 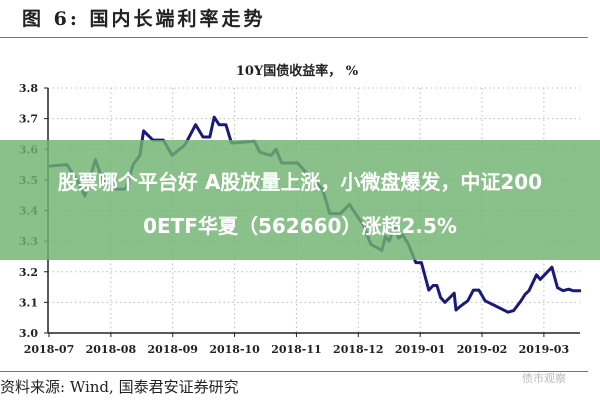 What do you see at coordinates (172, 349) in the screenshot?
I see `x-tick-label: 2018-09` at bounding box center [172, 349].